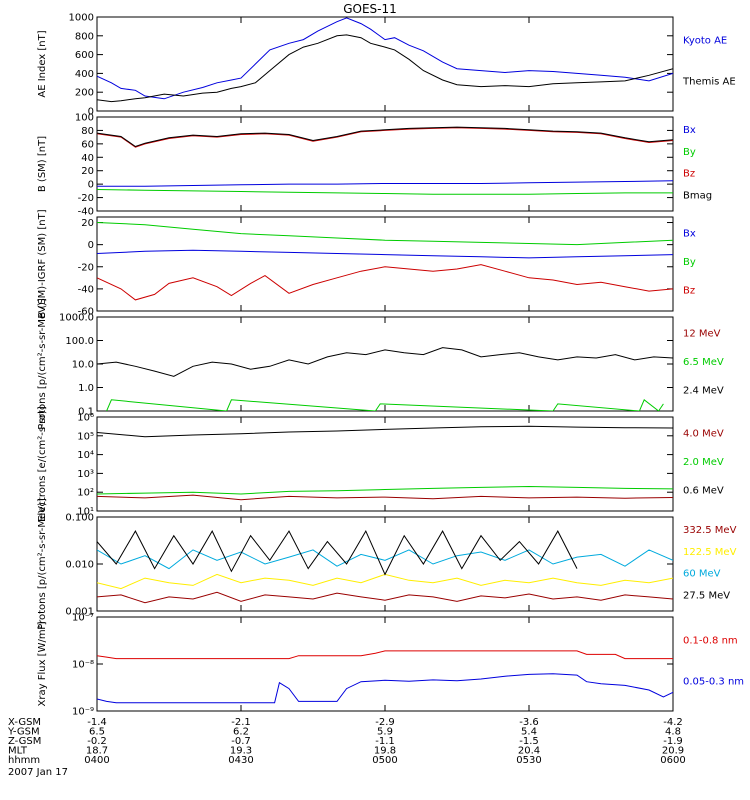  Describe the element at coordinates (76, 318) in the screenshot. I see `y-tick-label: 1000.0` at that location.